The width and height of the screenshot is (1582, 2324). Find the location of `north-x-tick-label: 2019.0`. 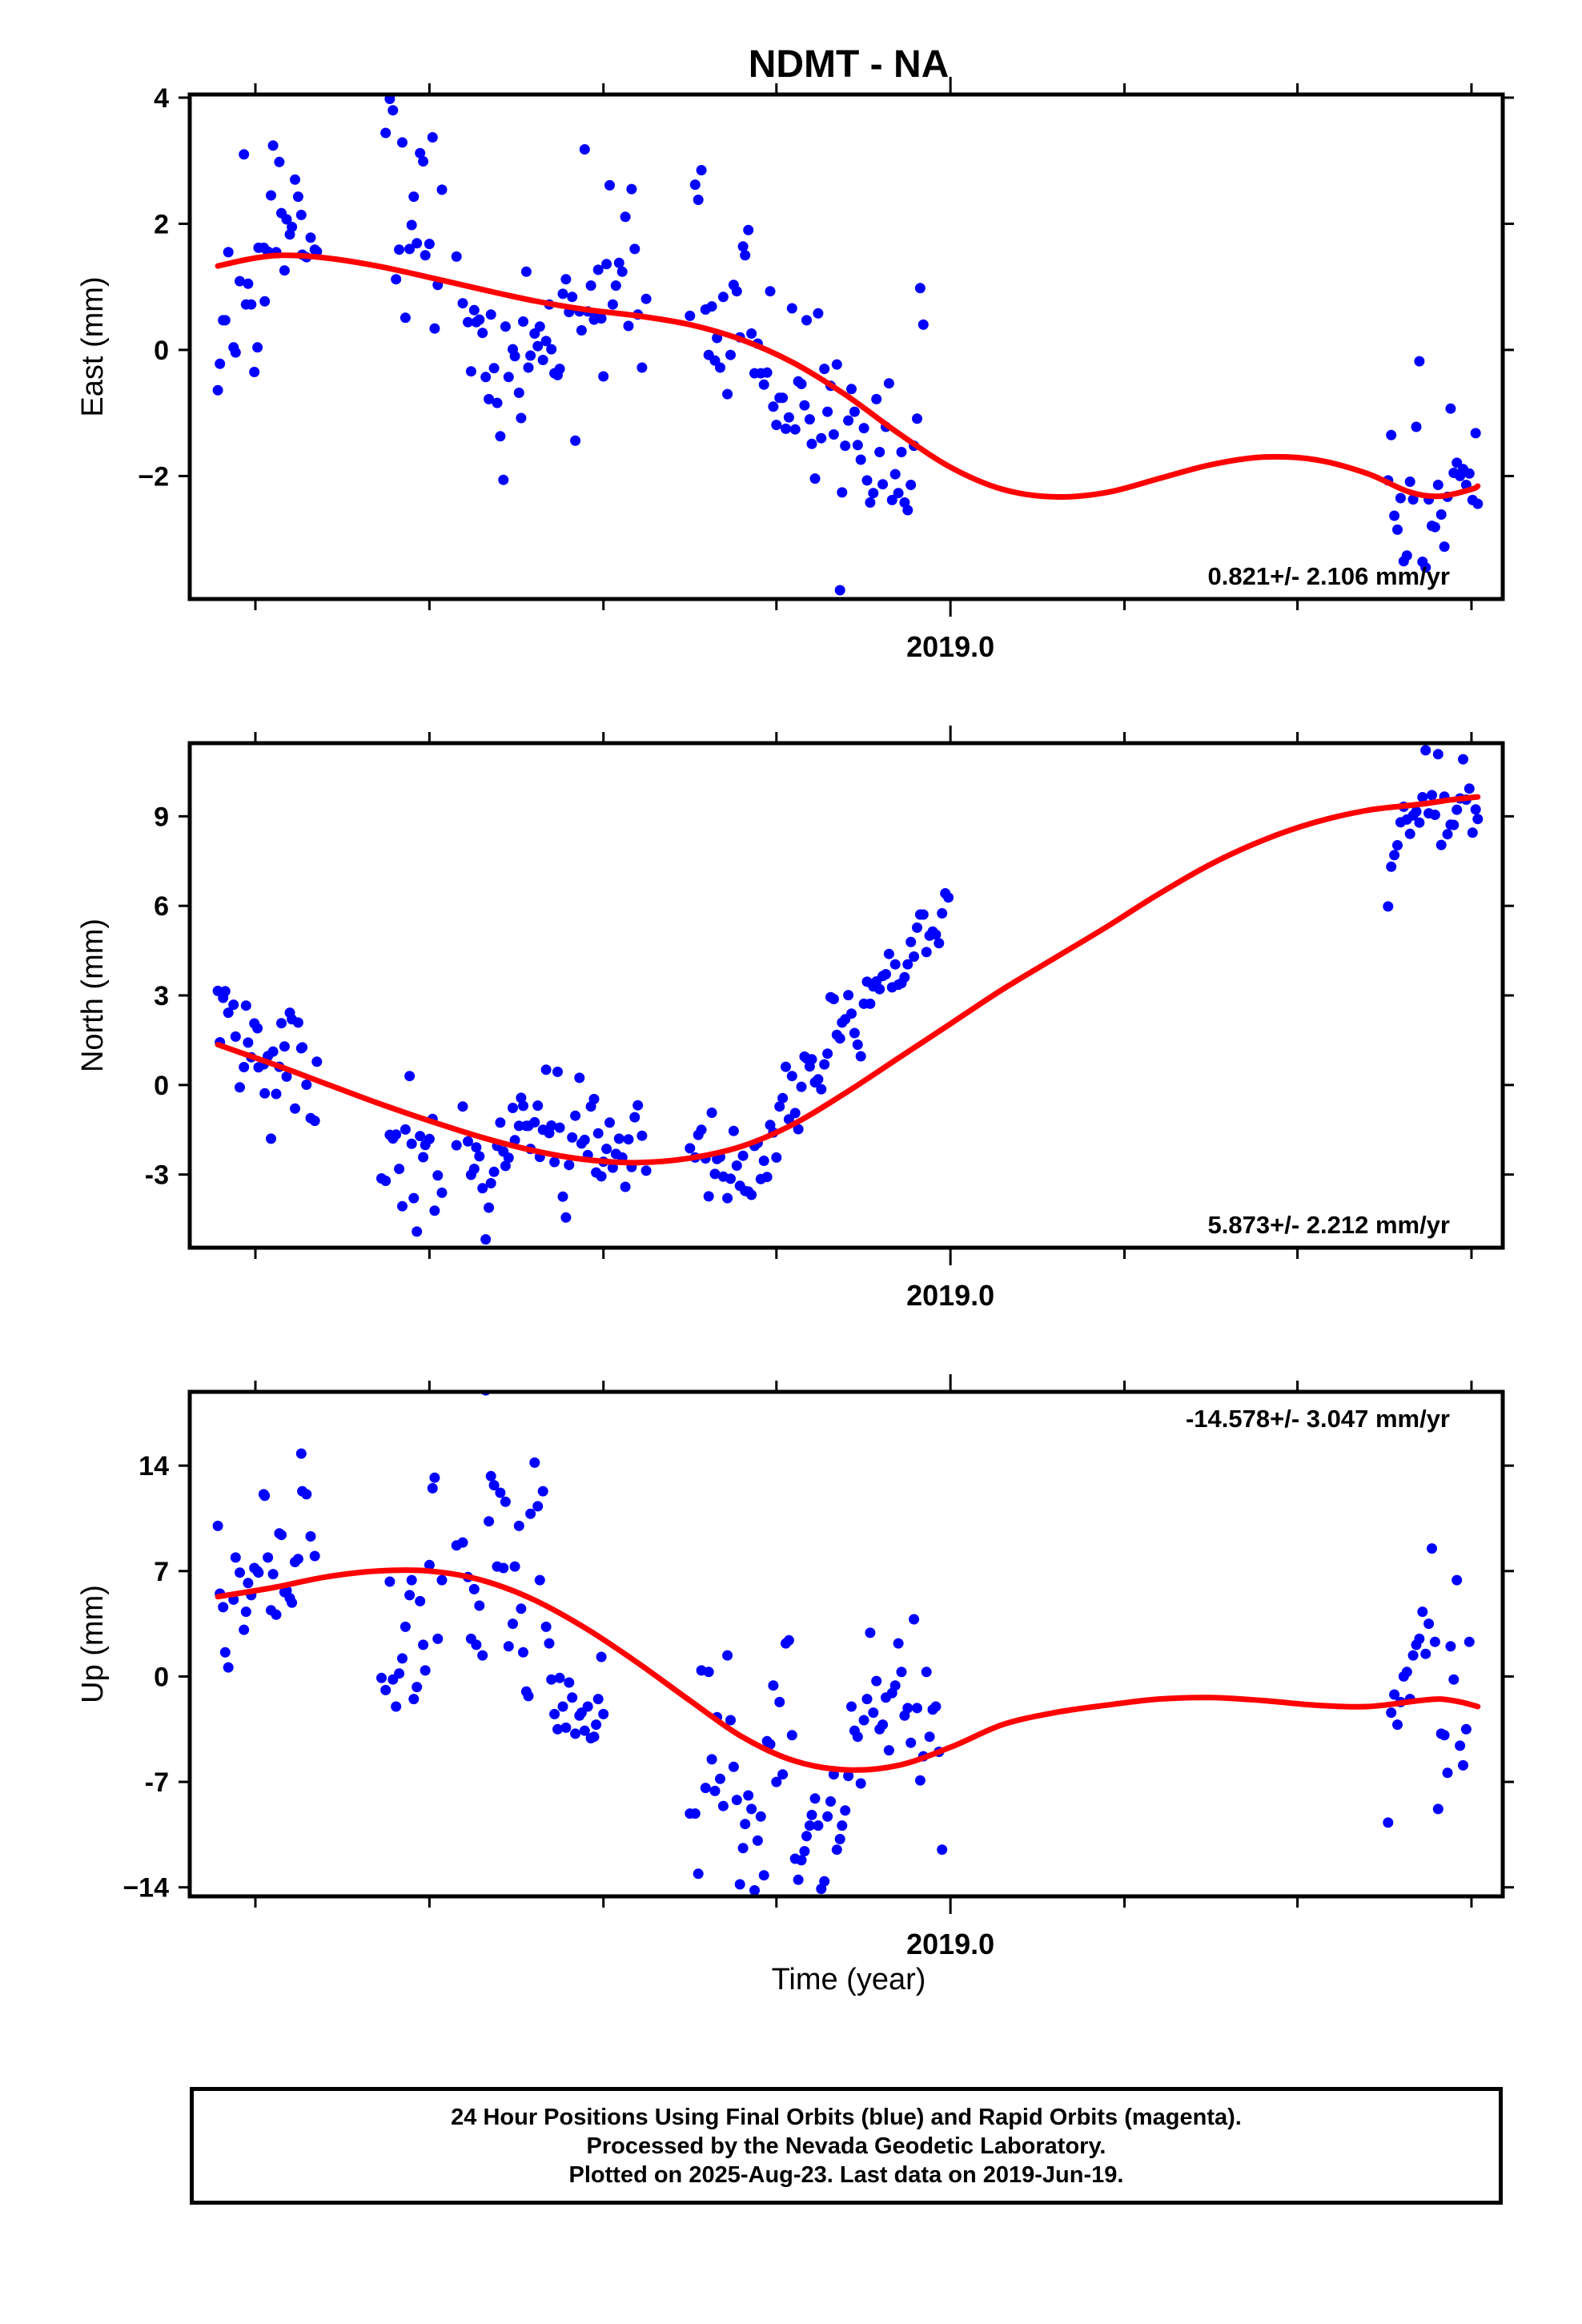

north-x-tick-label: 2019.0 is located at coordinates (950, 1295).